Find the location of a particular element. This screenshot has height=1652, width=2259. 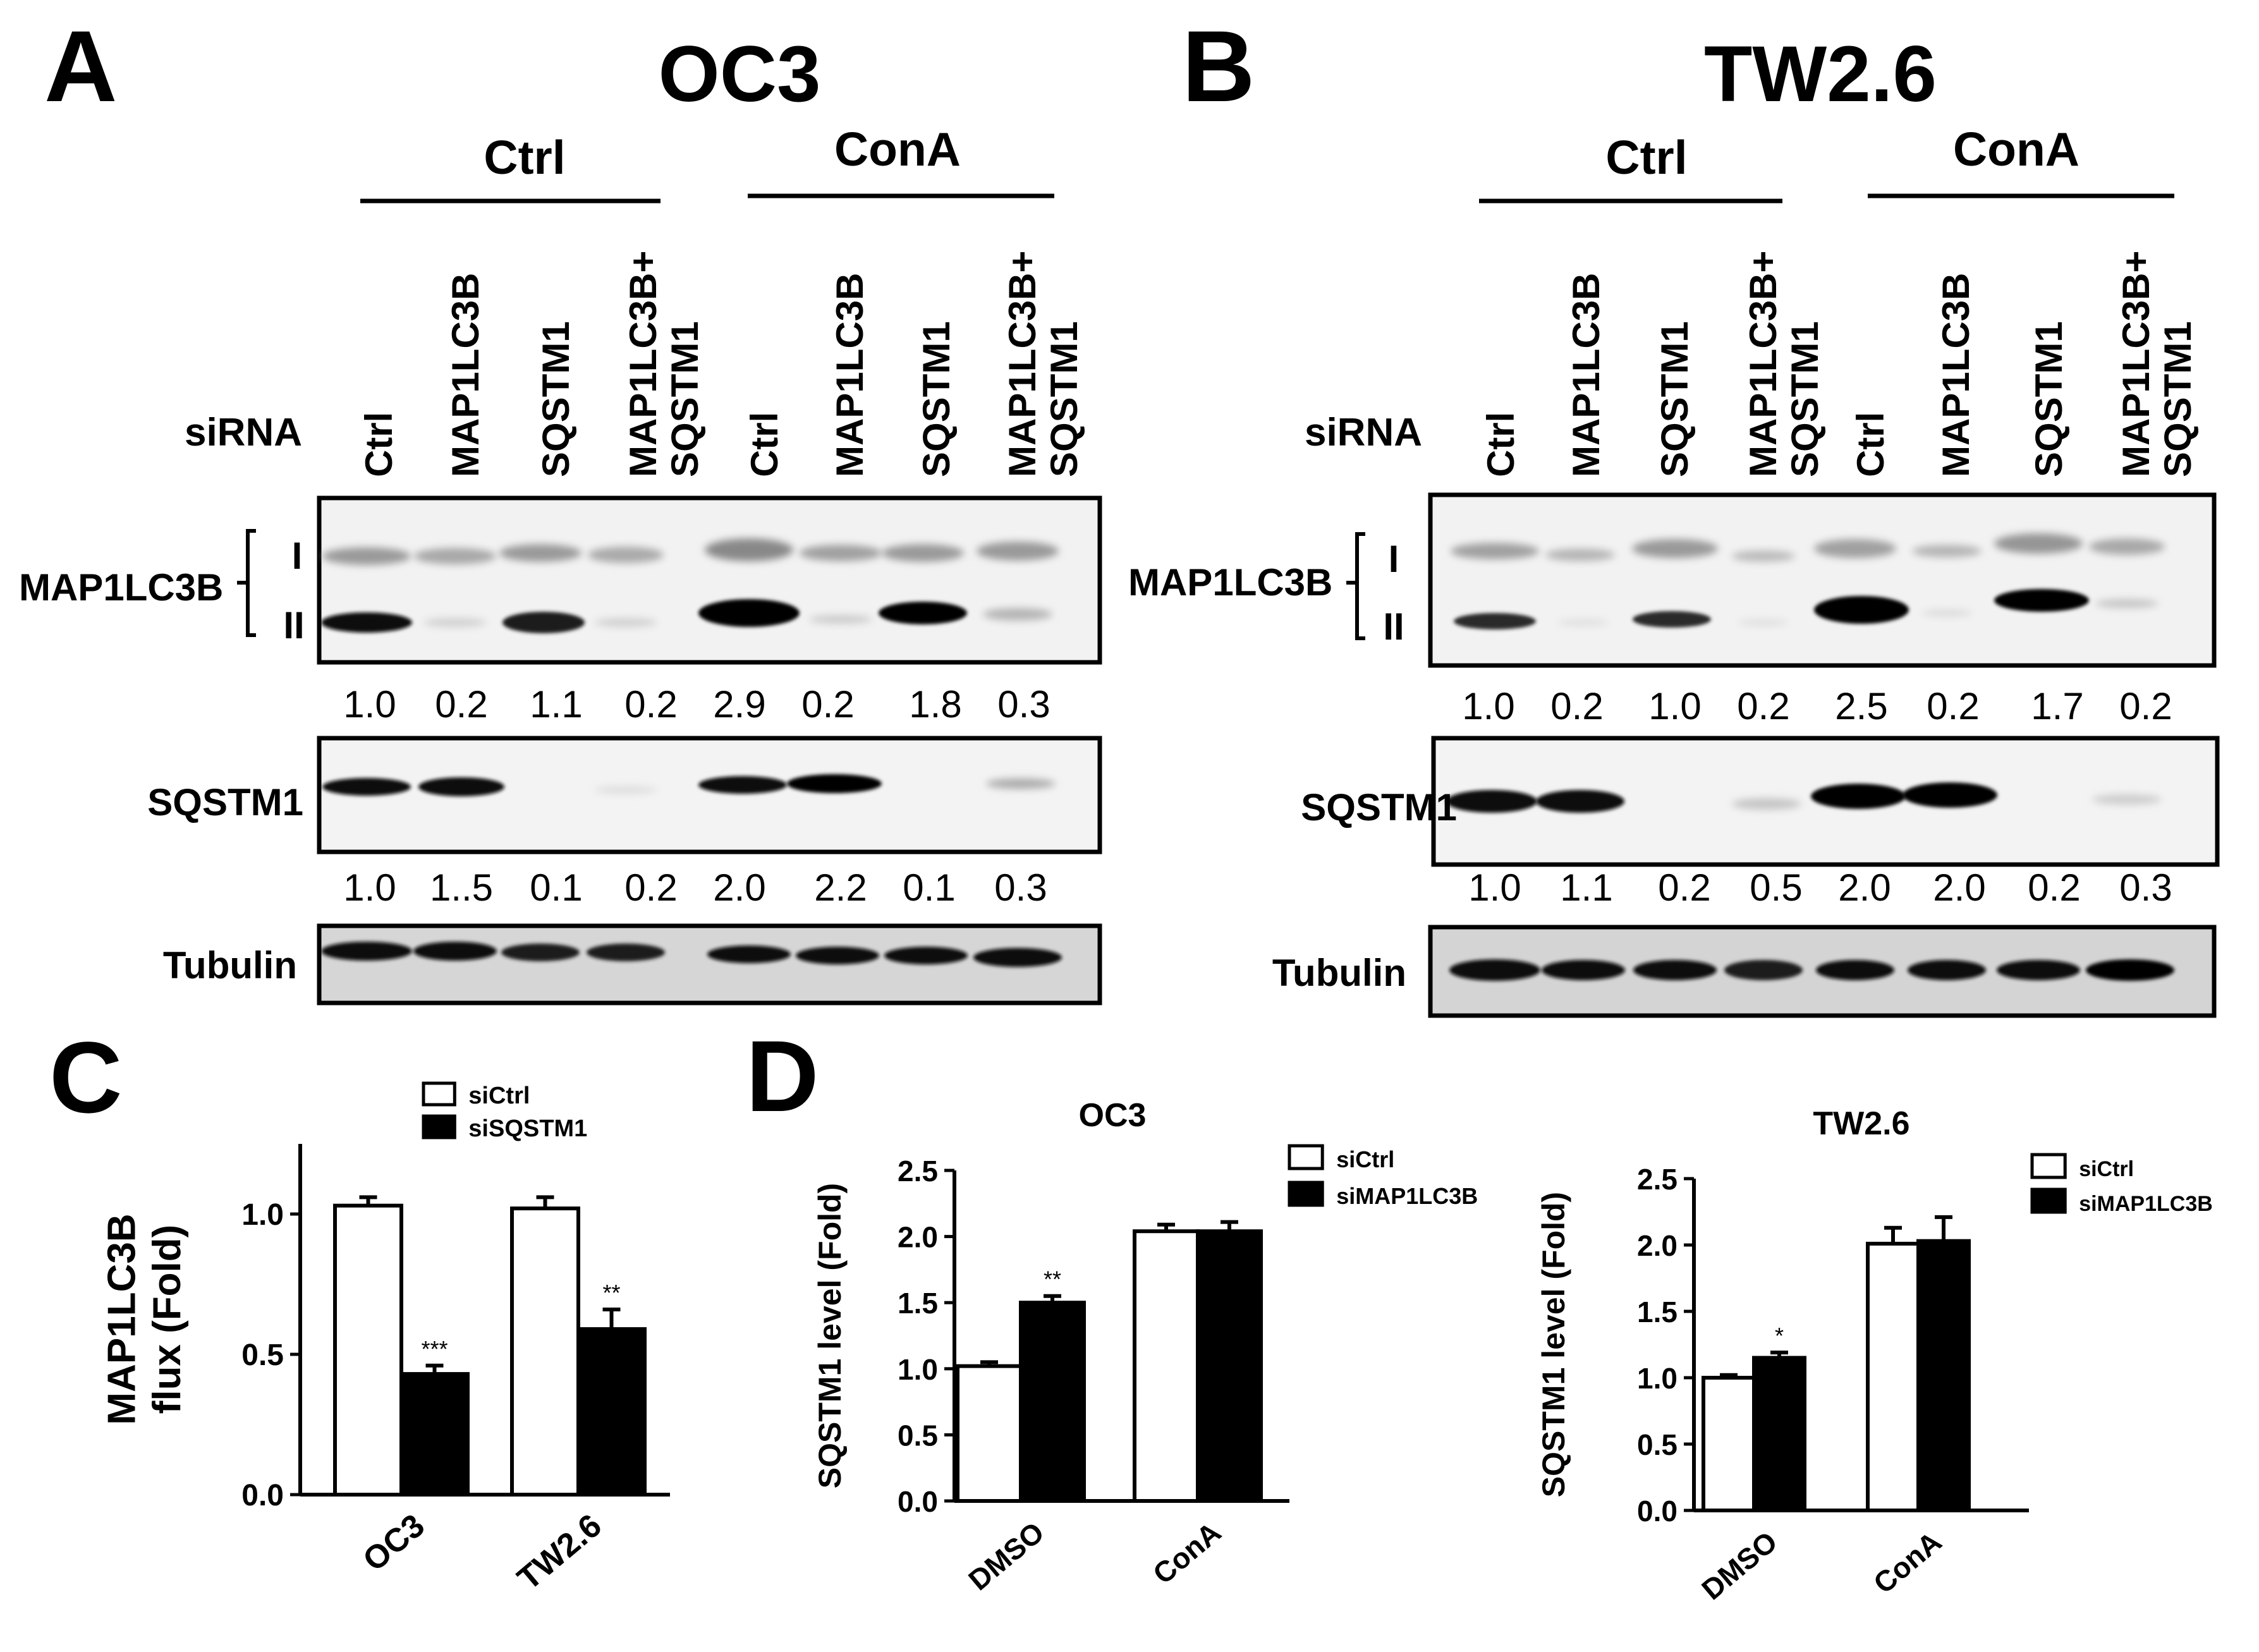

lane-label: SQSTM1 is located at coordinates (2049, 399).